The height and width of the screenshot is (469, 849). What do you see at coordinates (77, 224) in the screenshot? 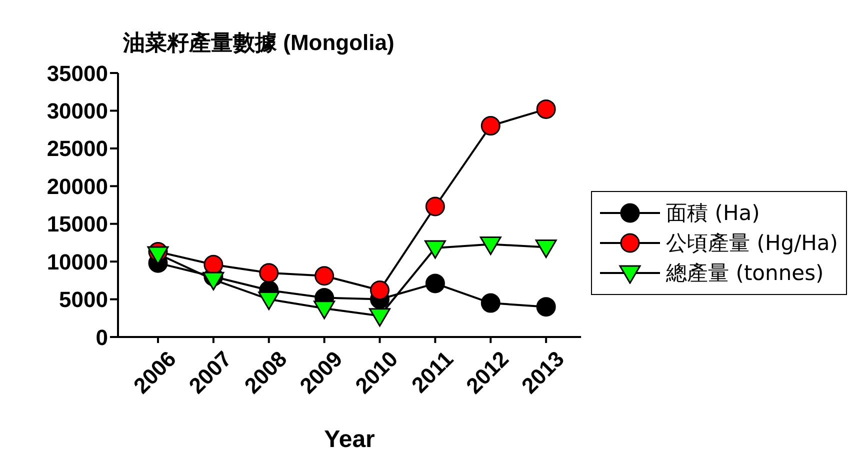
I see `y-tick-label: 15000` at bounding box center [77, 224].